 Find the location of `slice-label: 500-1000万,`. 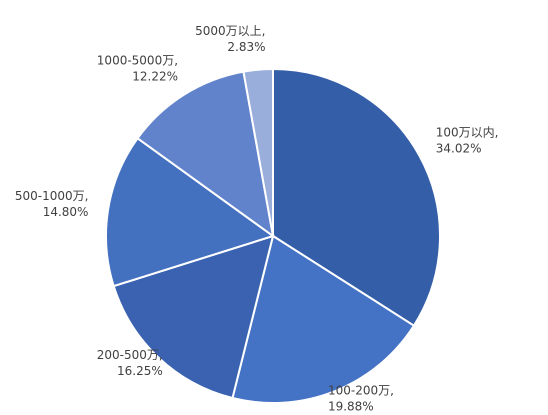

slice-label: 500-1000万, is located at coordinates (52, 196).